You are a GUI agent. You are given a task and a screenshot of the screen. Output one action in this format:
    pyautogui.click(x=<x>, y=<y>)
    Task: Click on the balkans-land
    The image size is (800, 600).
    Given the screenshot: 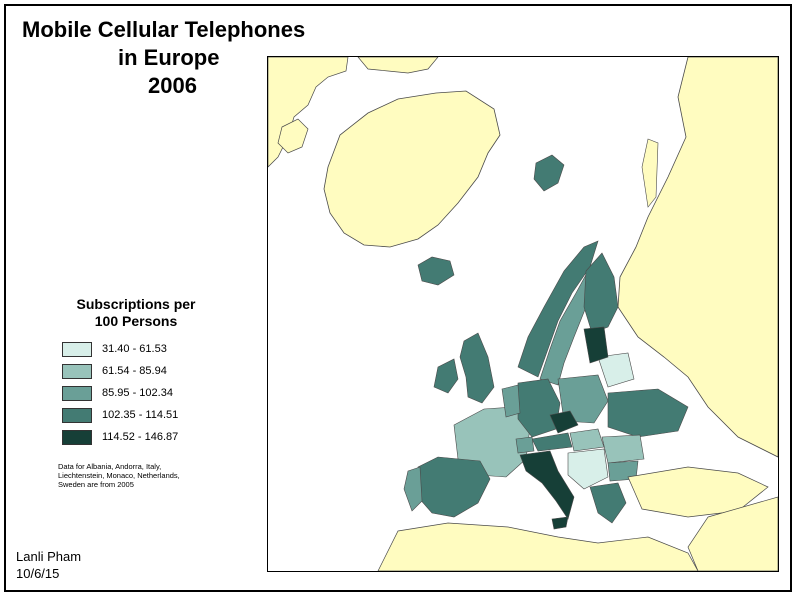 What is the action you would take?
    pyautogui.click(x=588, y=469)
    